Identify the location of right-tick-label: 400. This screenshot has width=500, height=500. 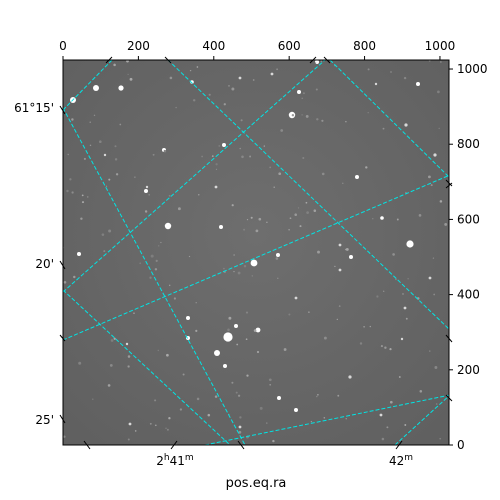
(468, 295).